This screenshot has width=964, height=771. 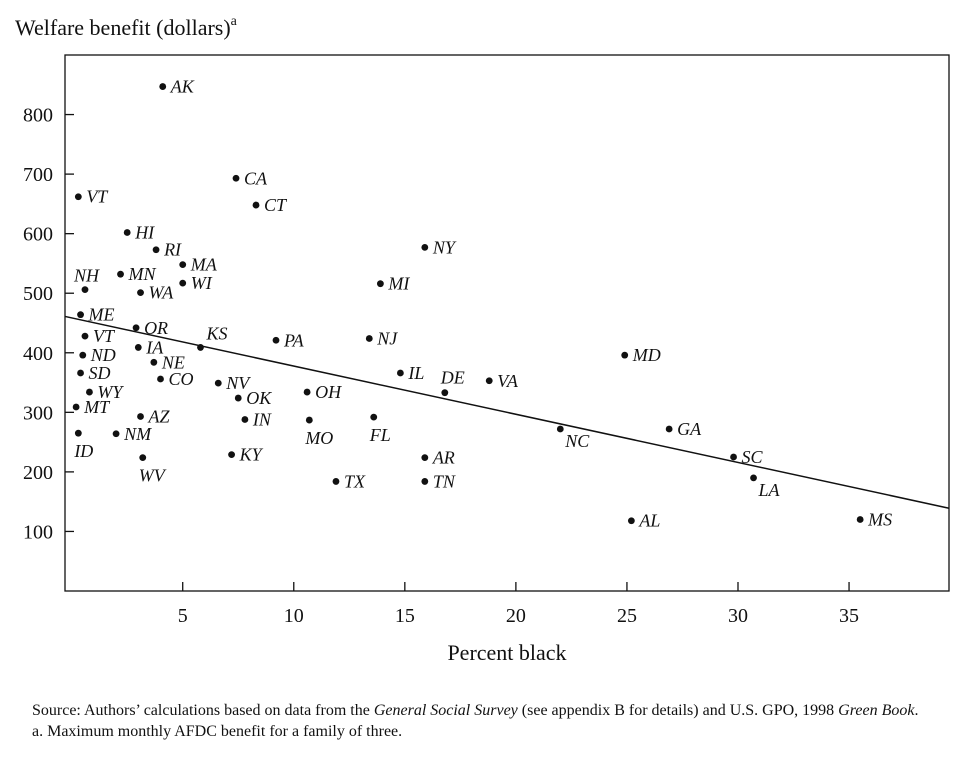 I want to click on point-label-id: ID, so click(x=83, y=451).